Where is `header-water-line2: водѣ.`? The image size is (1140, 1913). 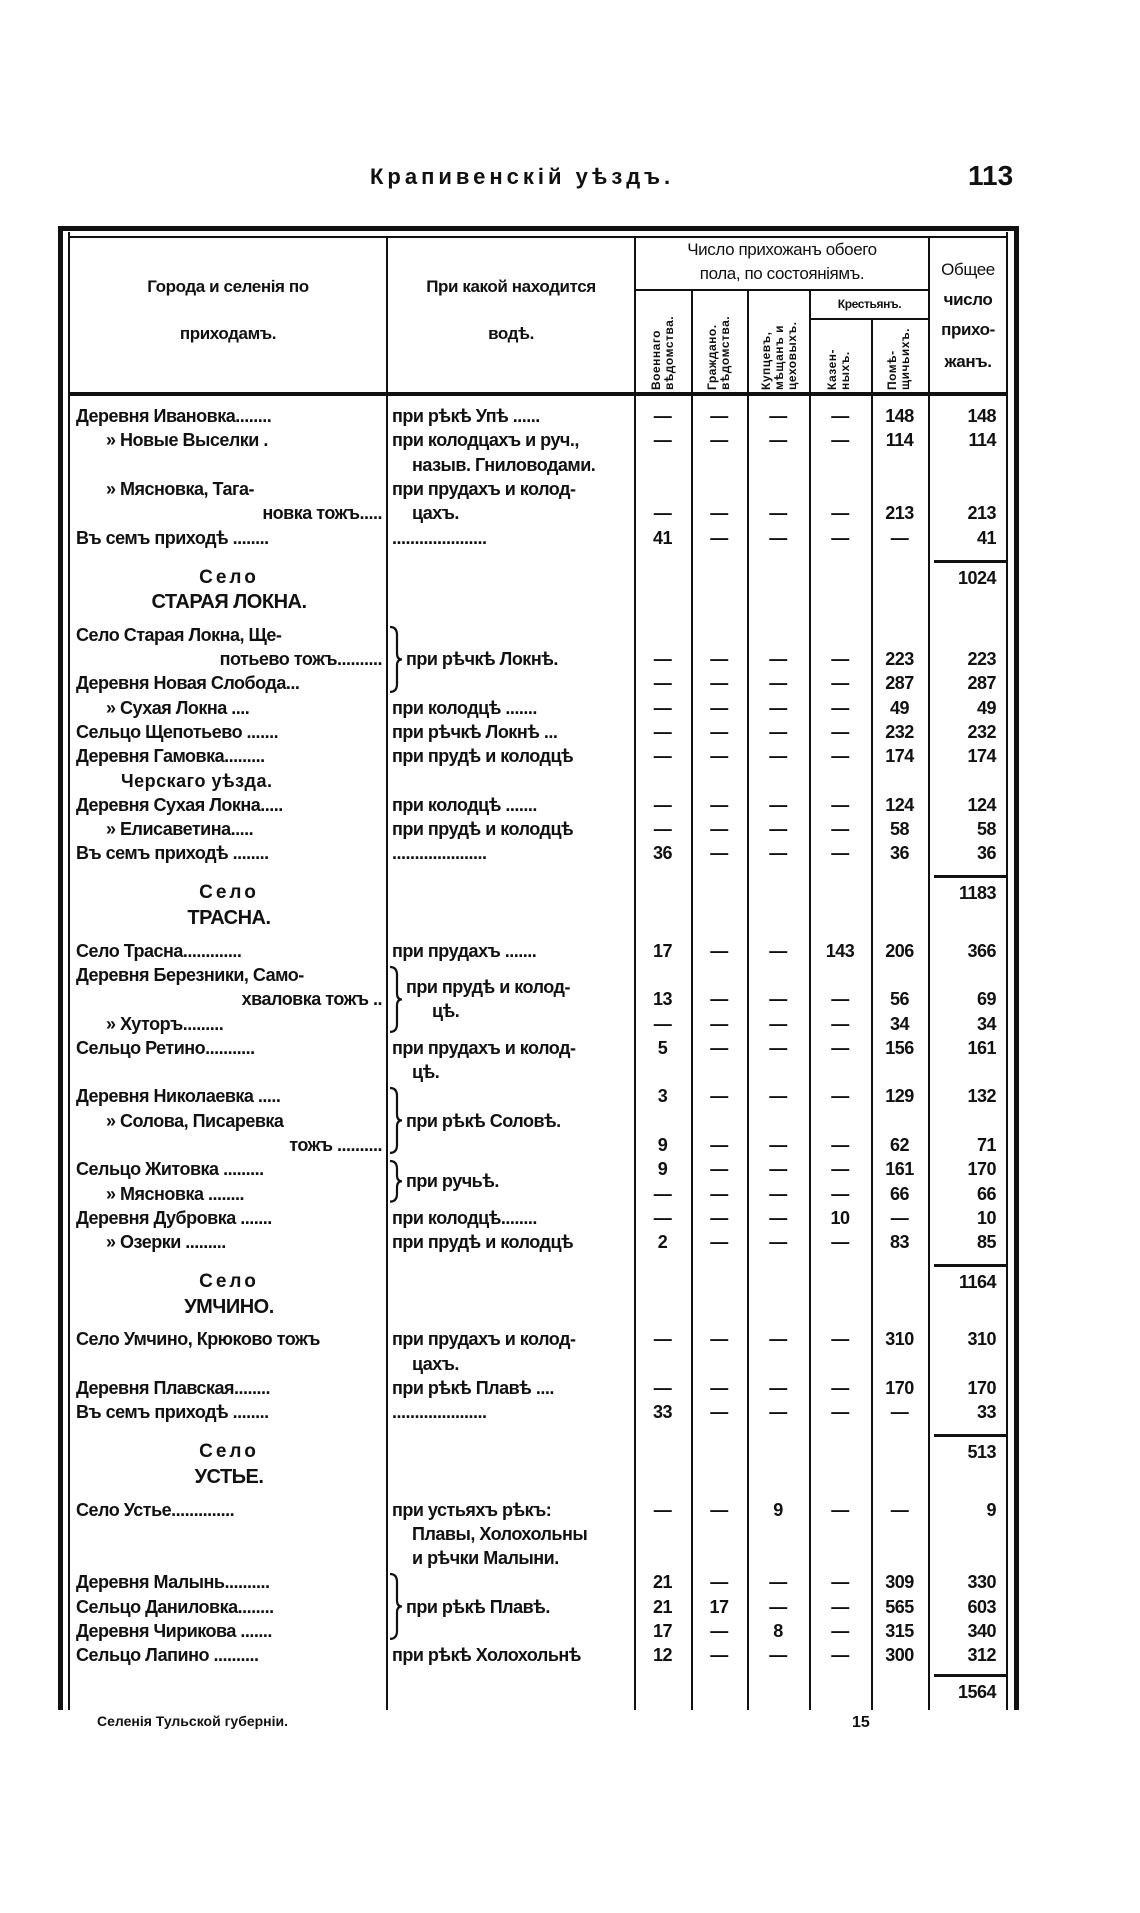
header-water-line2: водѣ. is located at coordinates (511, 333).